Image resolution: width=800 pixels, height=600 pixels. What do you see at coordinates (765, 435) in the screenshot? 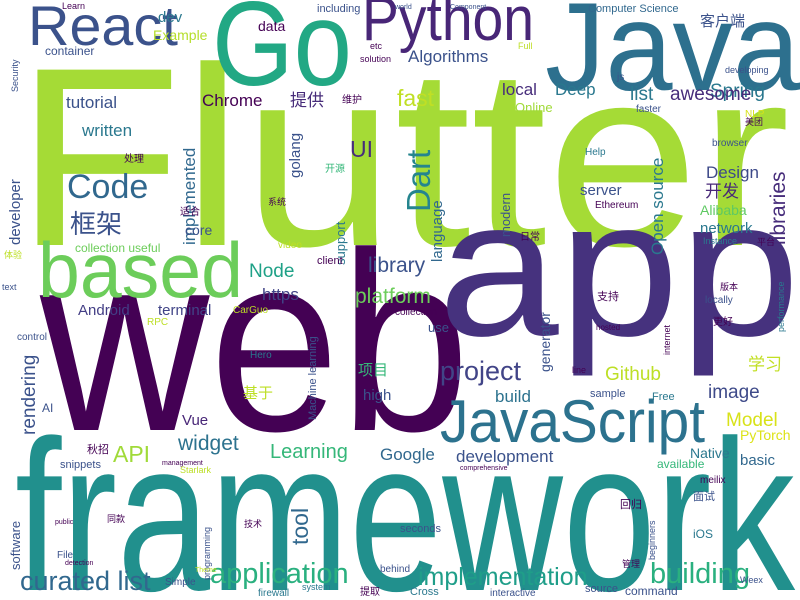
I see `word: PyTorch` at bounding box center [765, 435].